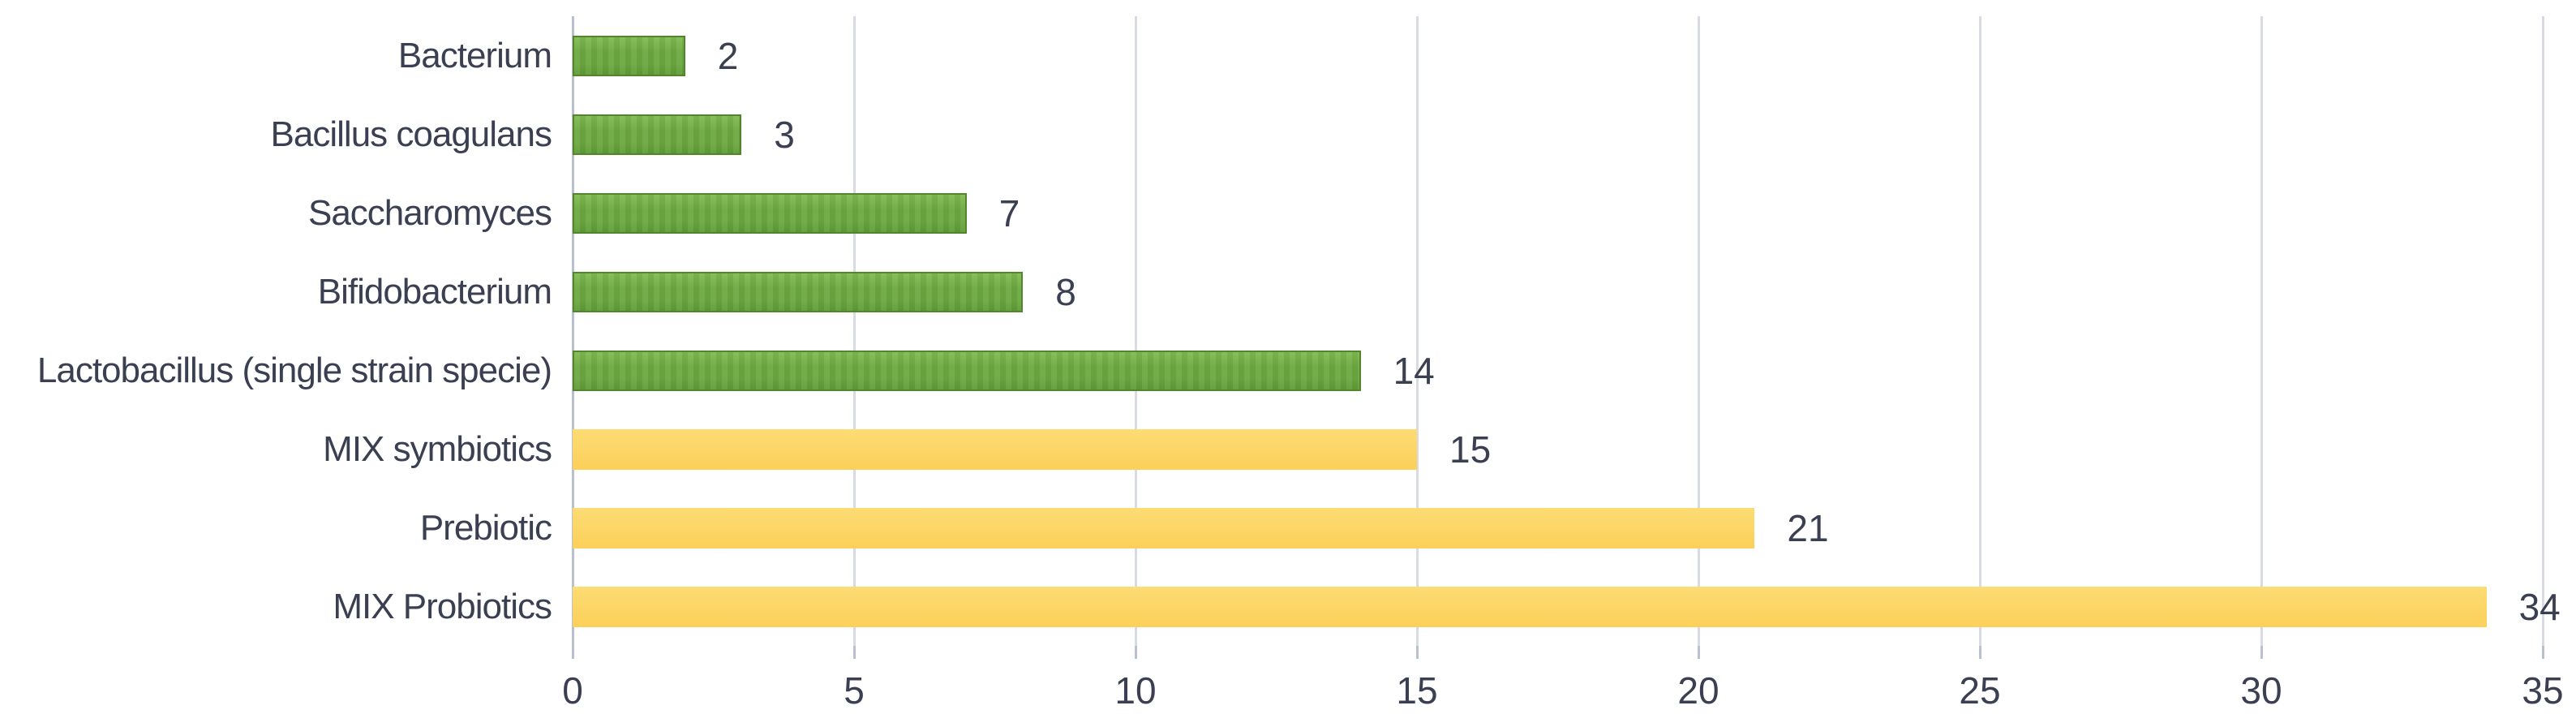 The width and height of the screenshot is (2576, 727). I want to click on category-label: MIX Probiotics, so click(443, 606).